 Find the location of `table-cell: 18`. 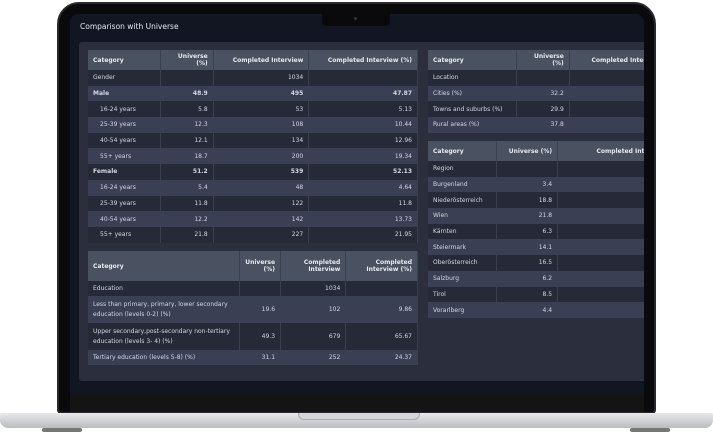

table-cell: 18 is located at coordinates (600, 200).